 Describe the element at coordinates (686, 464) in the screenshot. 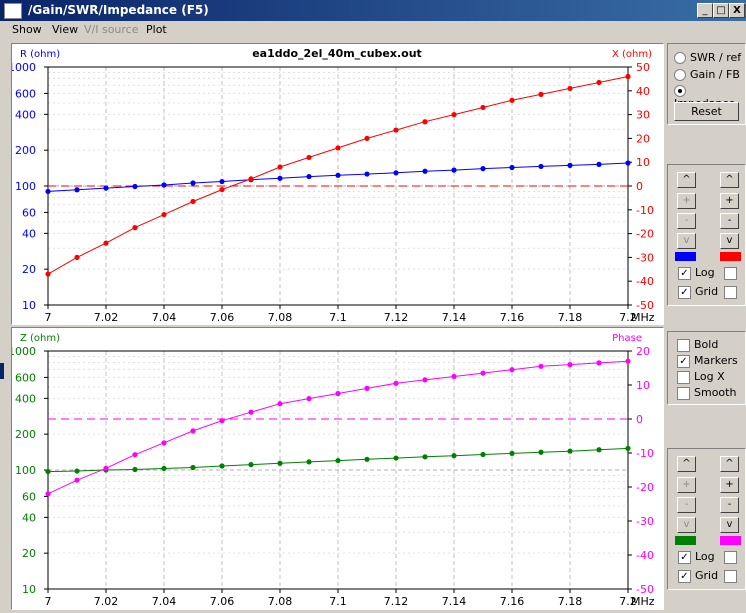

I see `bottom-left-up-button: ^` at that location.